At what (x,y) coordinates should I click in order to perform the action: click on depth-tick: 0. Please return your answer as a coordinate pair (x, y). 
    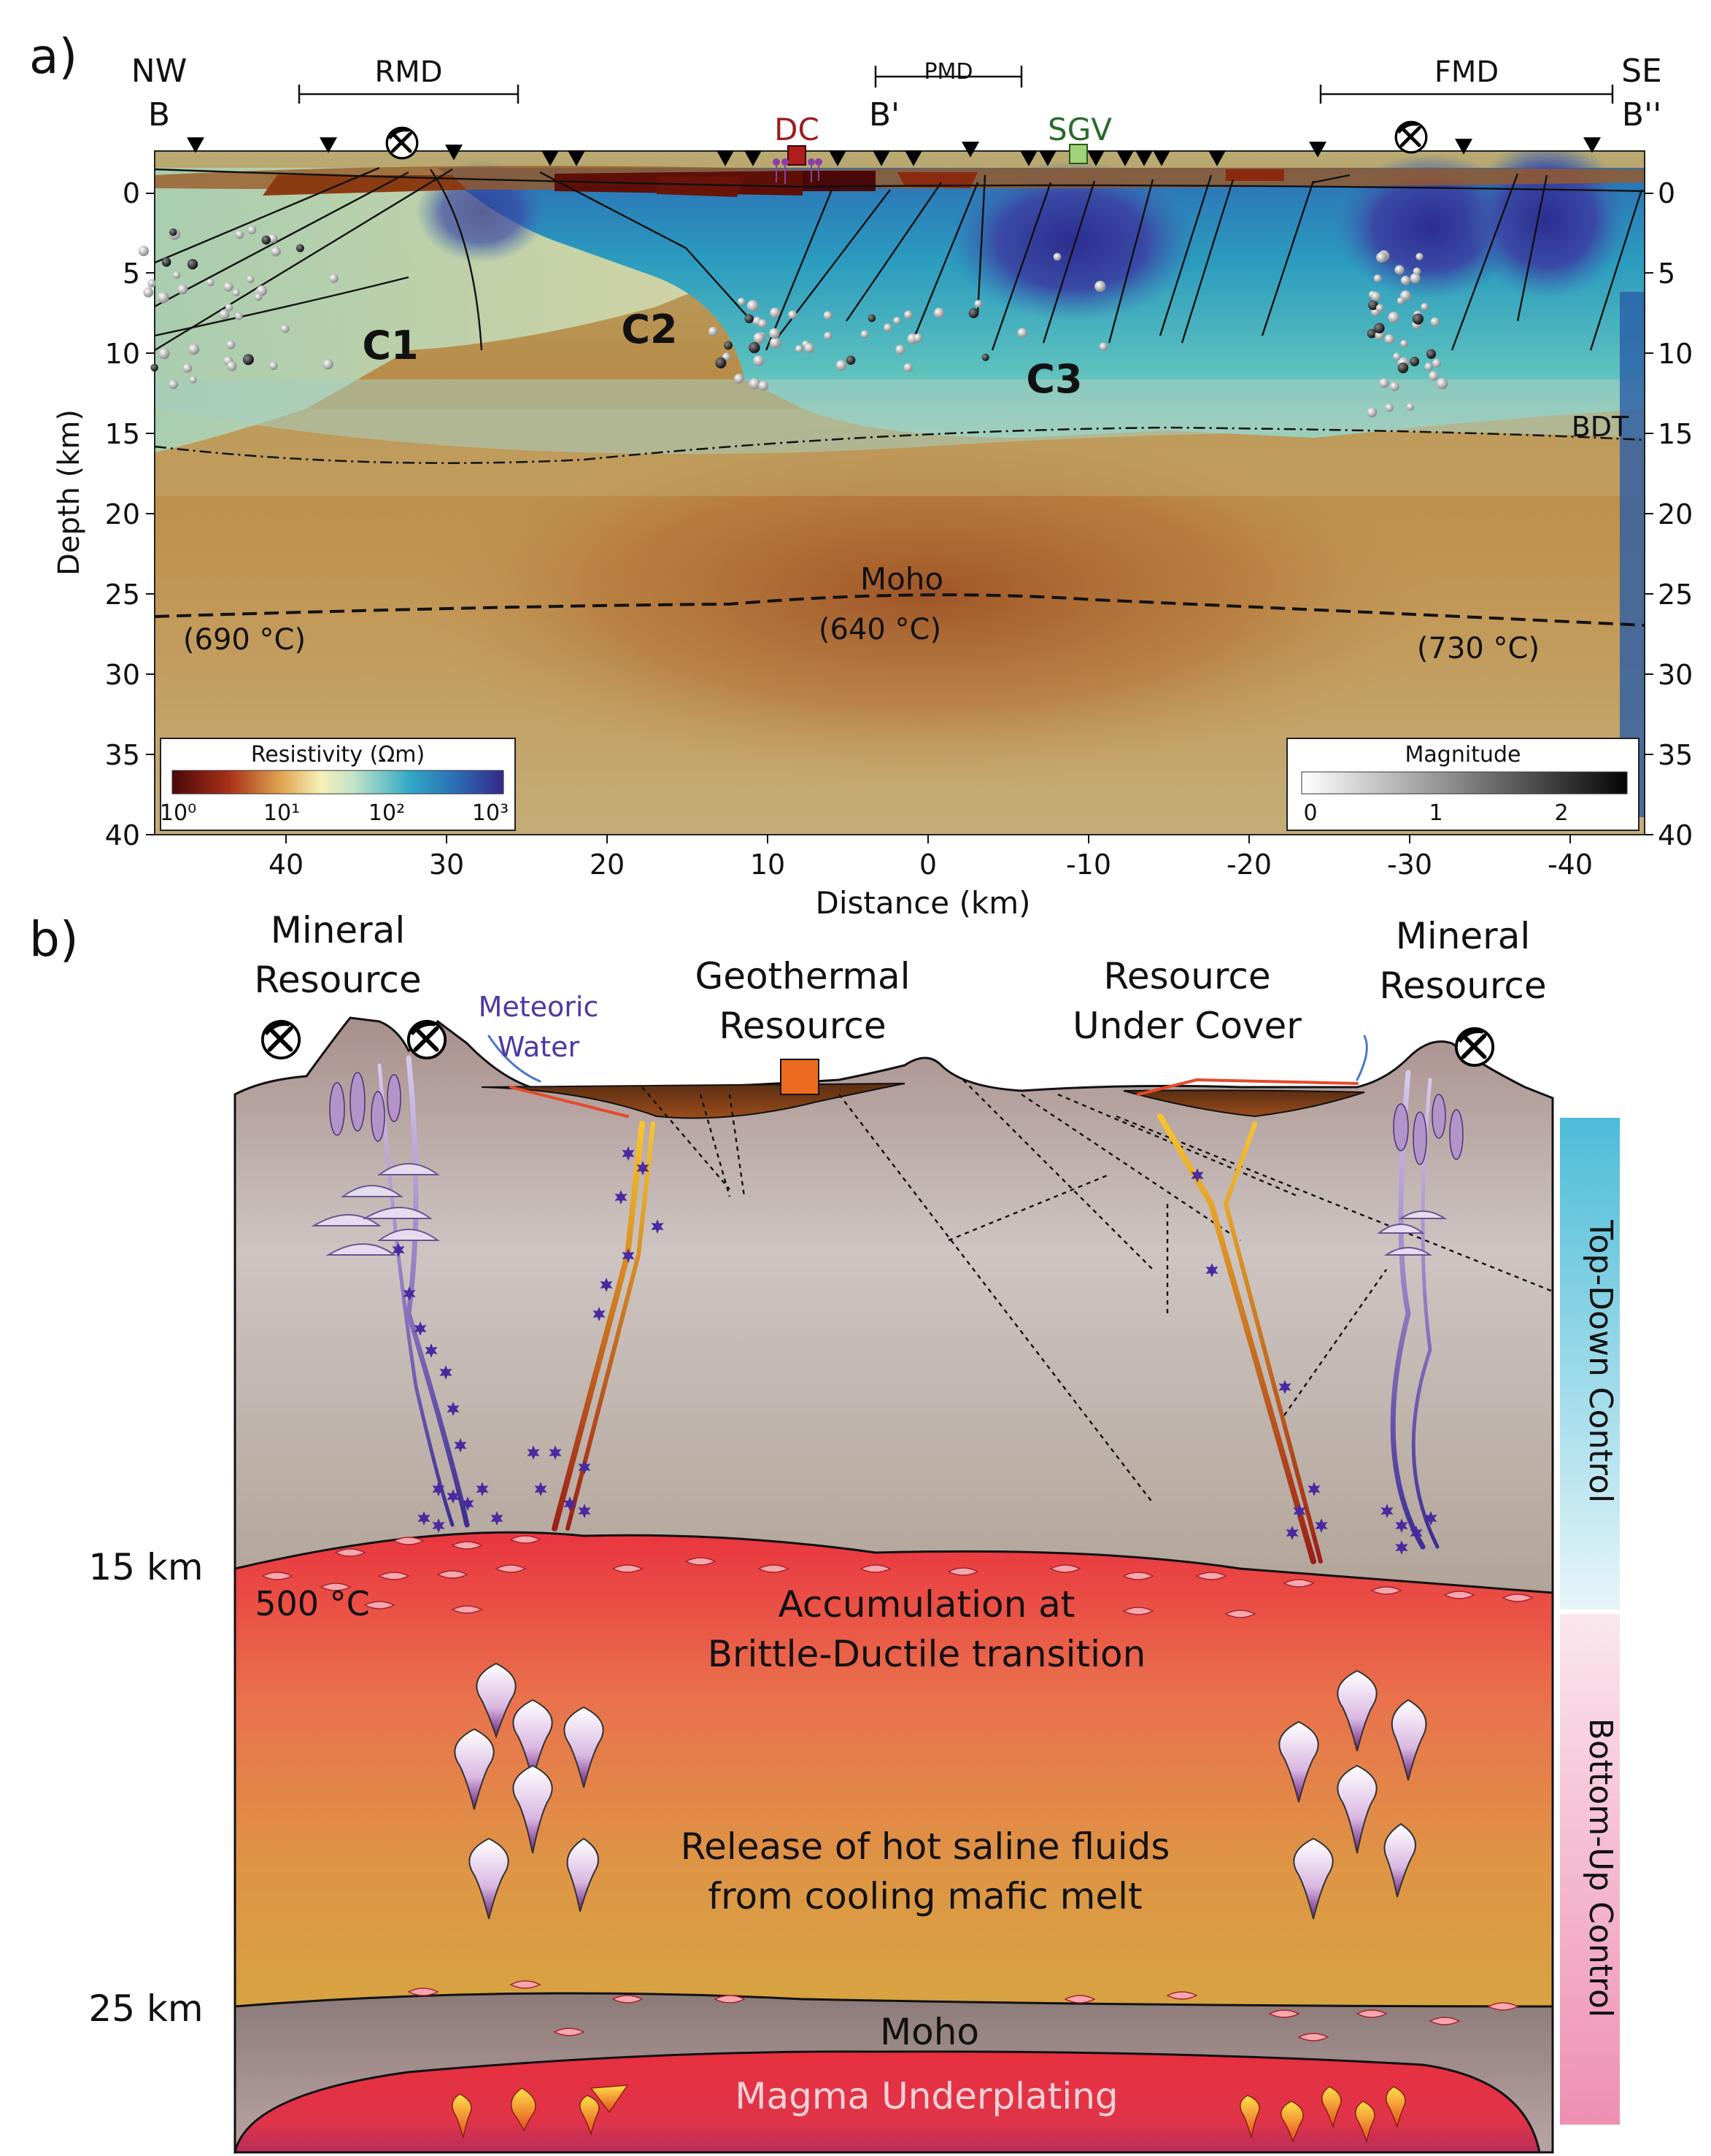
    Looking at the image, I should click on (131, 193).